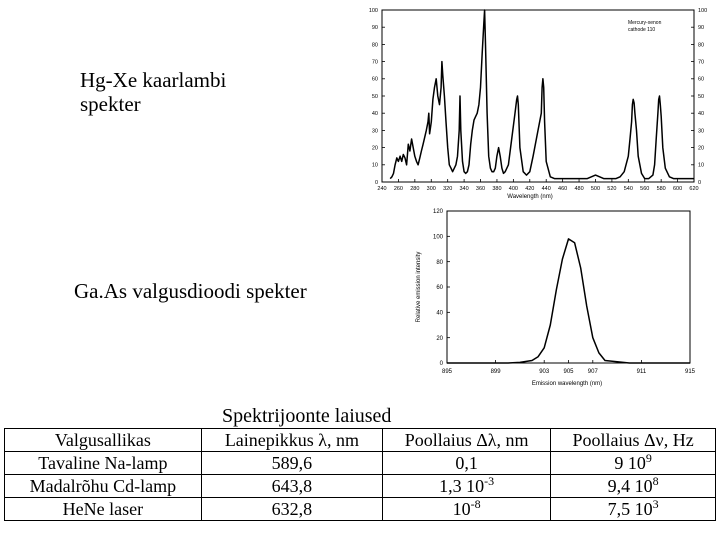 This screenshot has height=540, width=720. Describe the element at coordinates (562, 189) in the screenshot. I see `x-tick-label: 460` at that location.